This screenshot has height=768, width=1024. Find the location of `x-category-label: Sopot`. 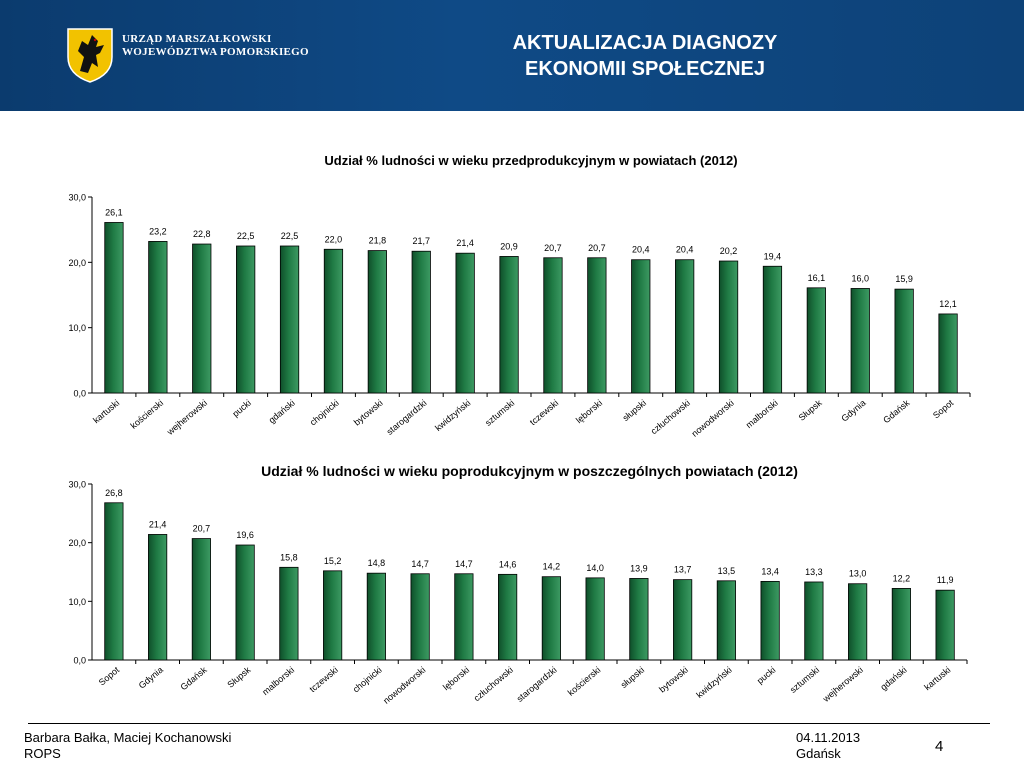

x-category-label: Sopot is located at coordinates (943, 408).